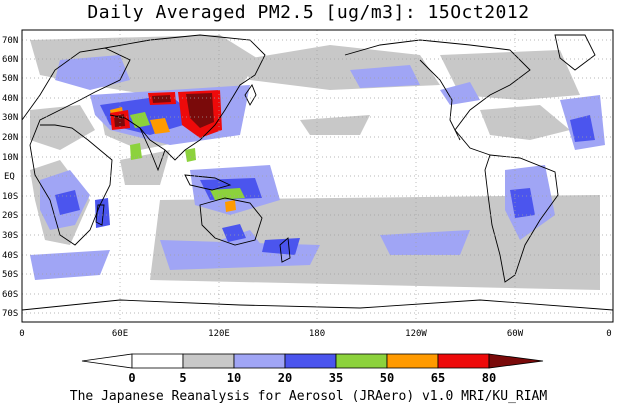 The width and height of the screenshot is (617, 410). Describe the element at coordinates (219, 334) in the screenshot. I see `lon-label: 120E` at that location.